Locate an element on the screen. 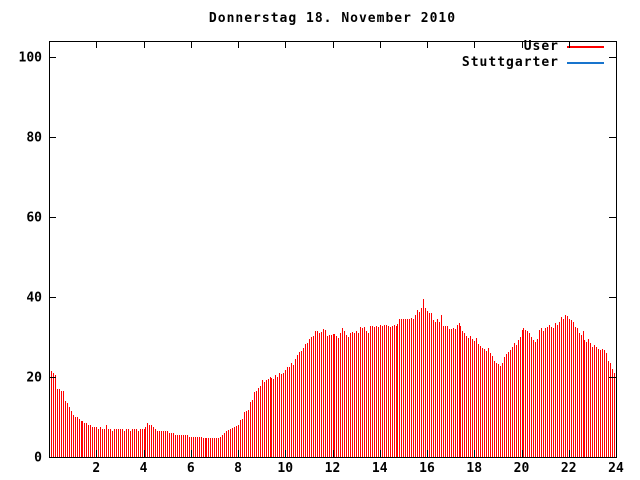 Image resolution: width=640 pixels, height=480 pixels. x-tick-label: 10 is located at coordinates (285, 468).